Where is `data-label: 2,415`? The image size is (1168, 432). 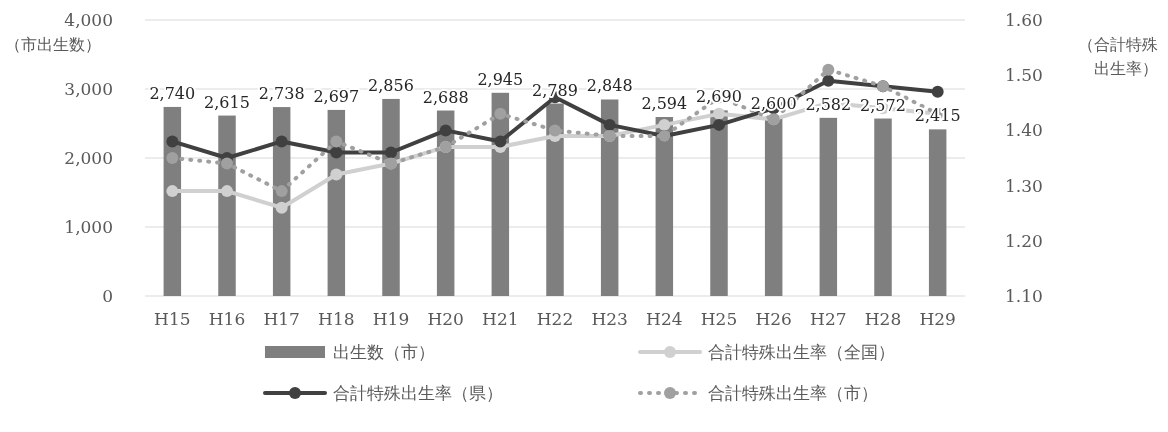 data-label: 2,415 is located at coordinates (937, 116).